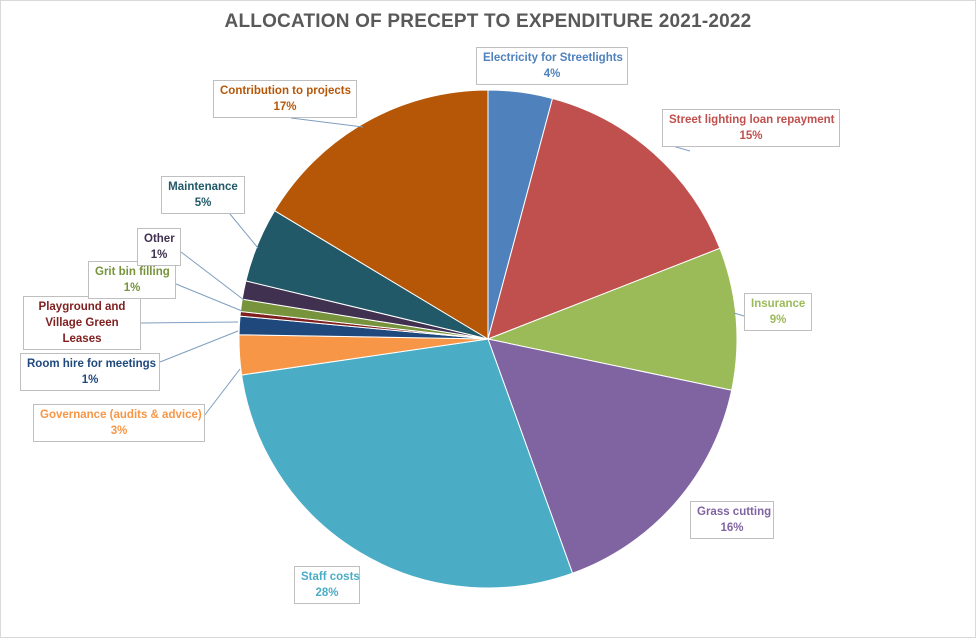  Describe the element at coordinates (778, 320) in the screenshot. I see `data-label-value: 9%` at that location.